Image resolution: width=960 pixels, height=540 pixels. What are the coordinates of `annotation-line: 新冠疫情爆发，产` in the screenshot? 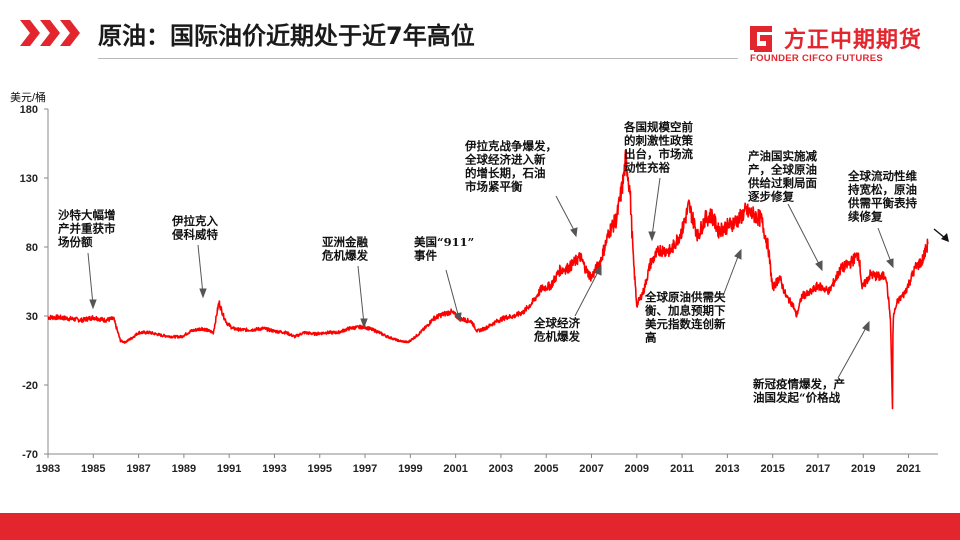 It's located at (799, 384).